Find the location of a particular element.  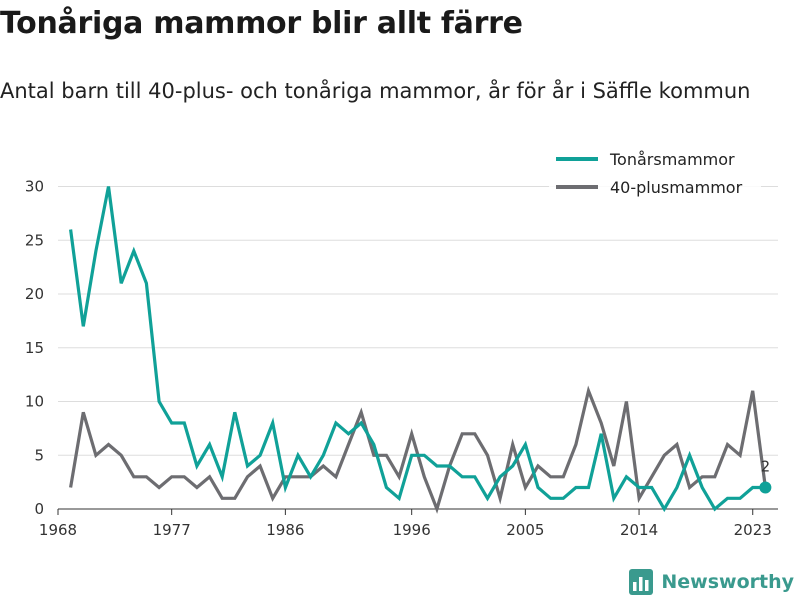

end-value-label: 2 is located at coordinates (766, 467).